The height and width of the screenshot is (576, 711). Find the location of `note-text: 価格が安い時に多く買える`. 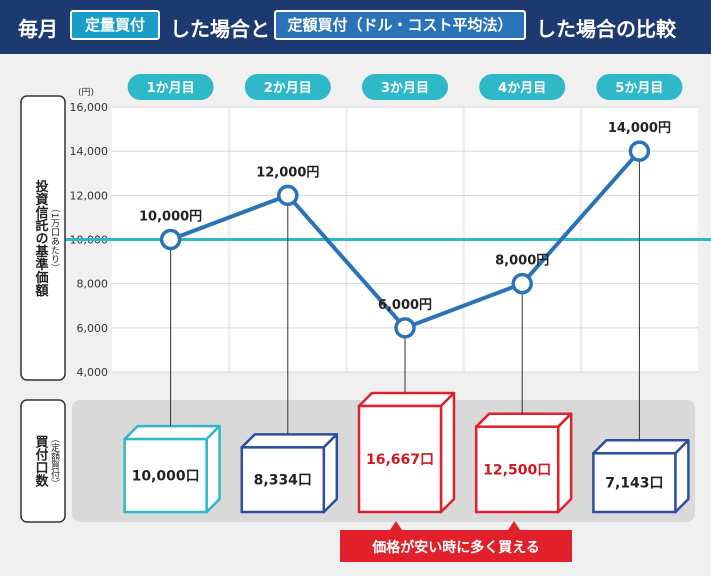

note-text: 価格が安い時に多く買える is located at coordinates (455, 547).